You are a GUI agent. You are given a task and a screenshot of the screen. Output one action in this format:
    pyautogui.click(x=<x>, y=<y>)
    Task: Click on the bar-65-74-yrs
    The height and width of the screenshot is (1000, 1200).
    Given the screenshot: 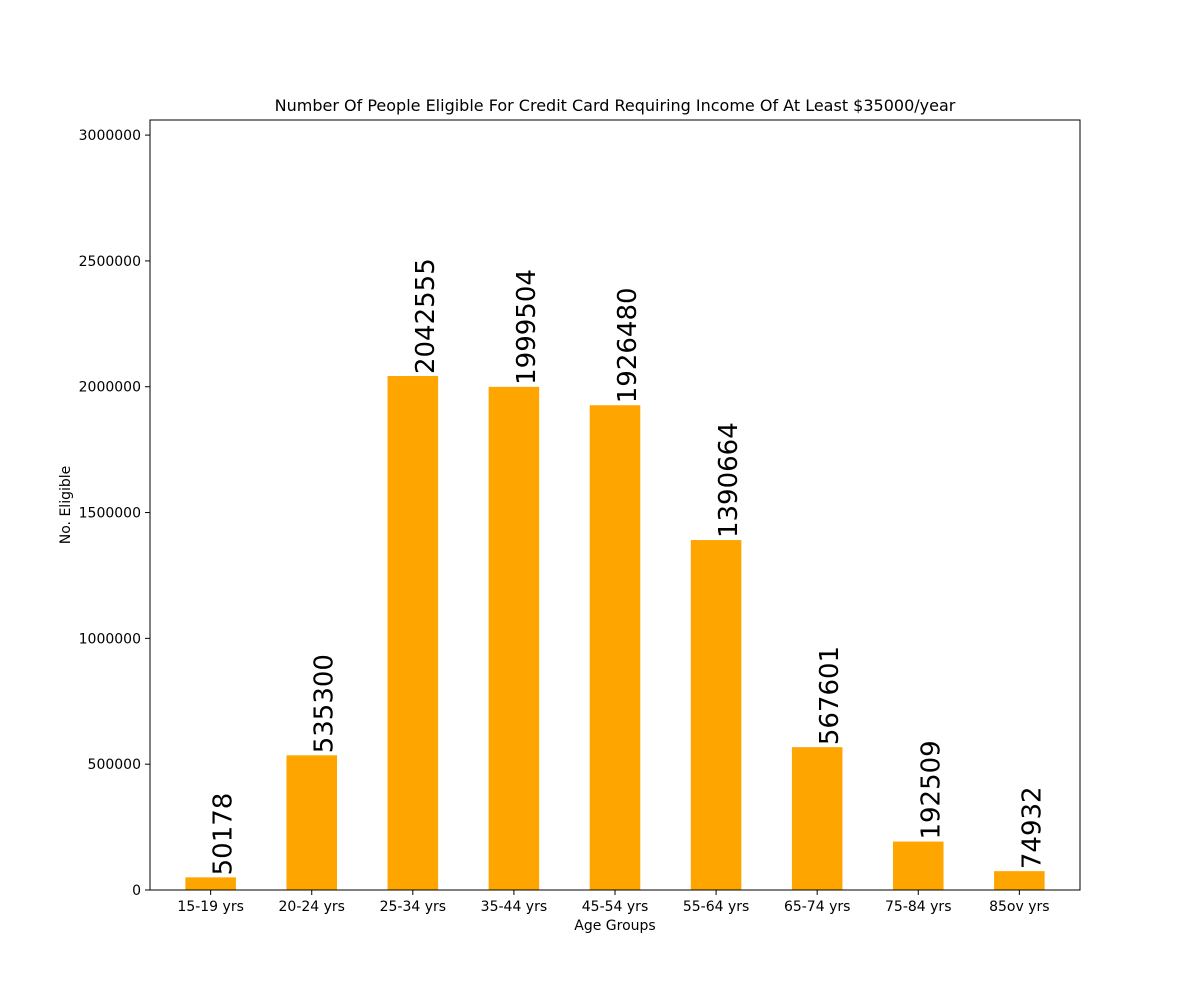 What is the action you would take?
    pyautogui.click(x=817, y=818)
    